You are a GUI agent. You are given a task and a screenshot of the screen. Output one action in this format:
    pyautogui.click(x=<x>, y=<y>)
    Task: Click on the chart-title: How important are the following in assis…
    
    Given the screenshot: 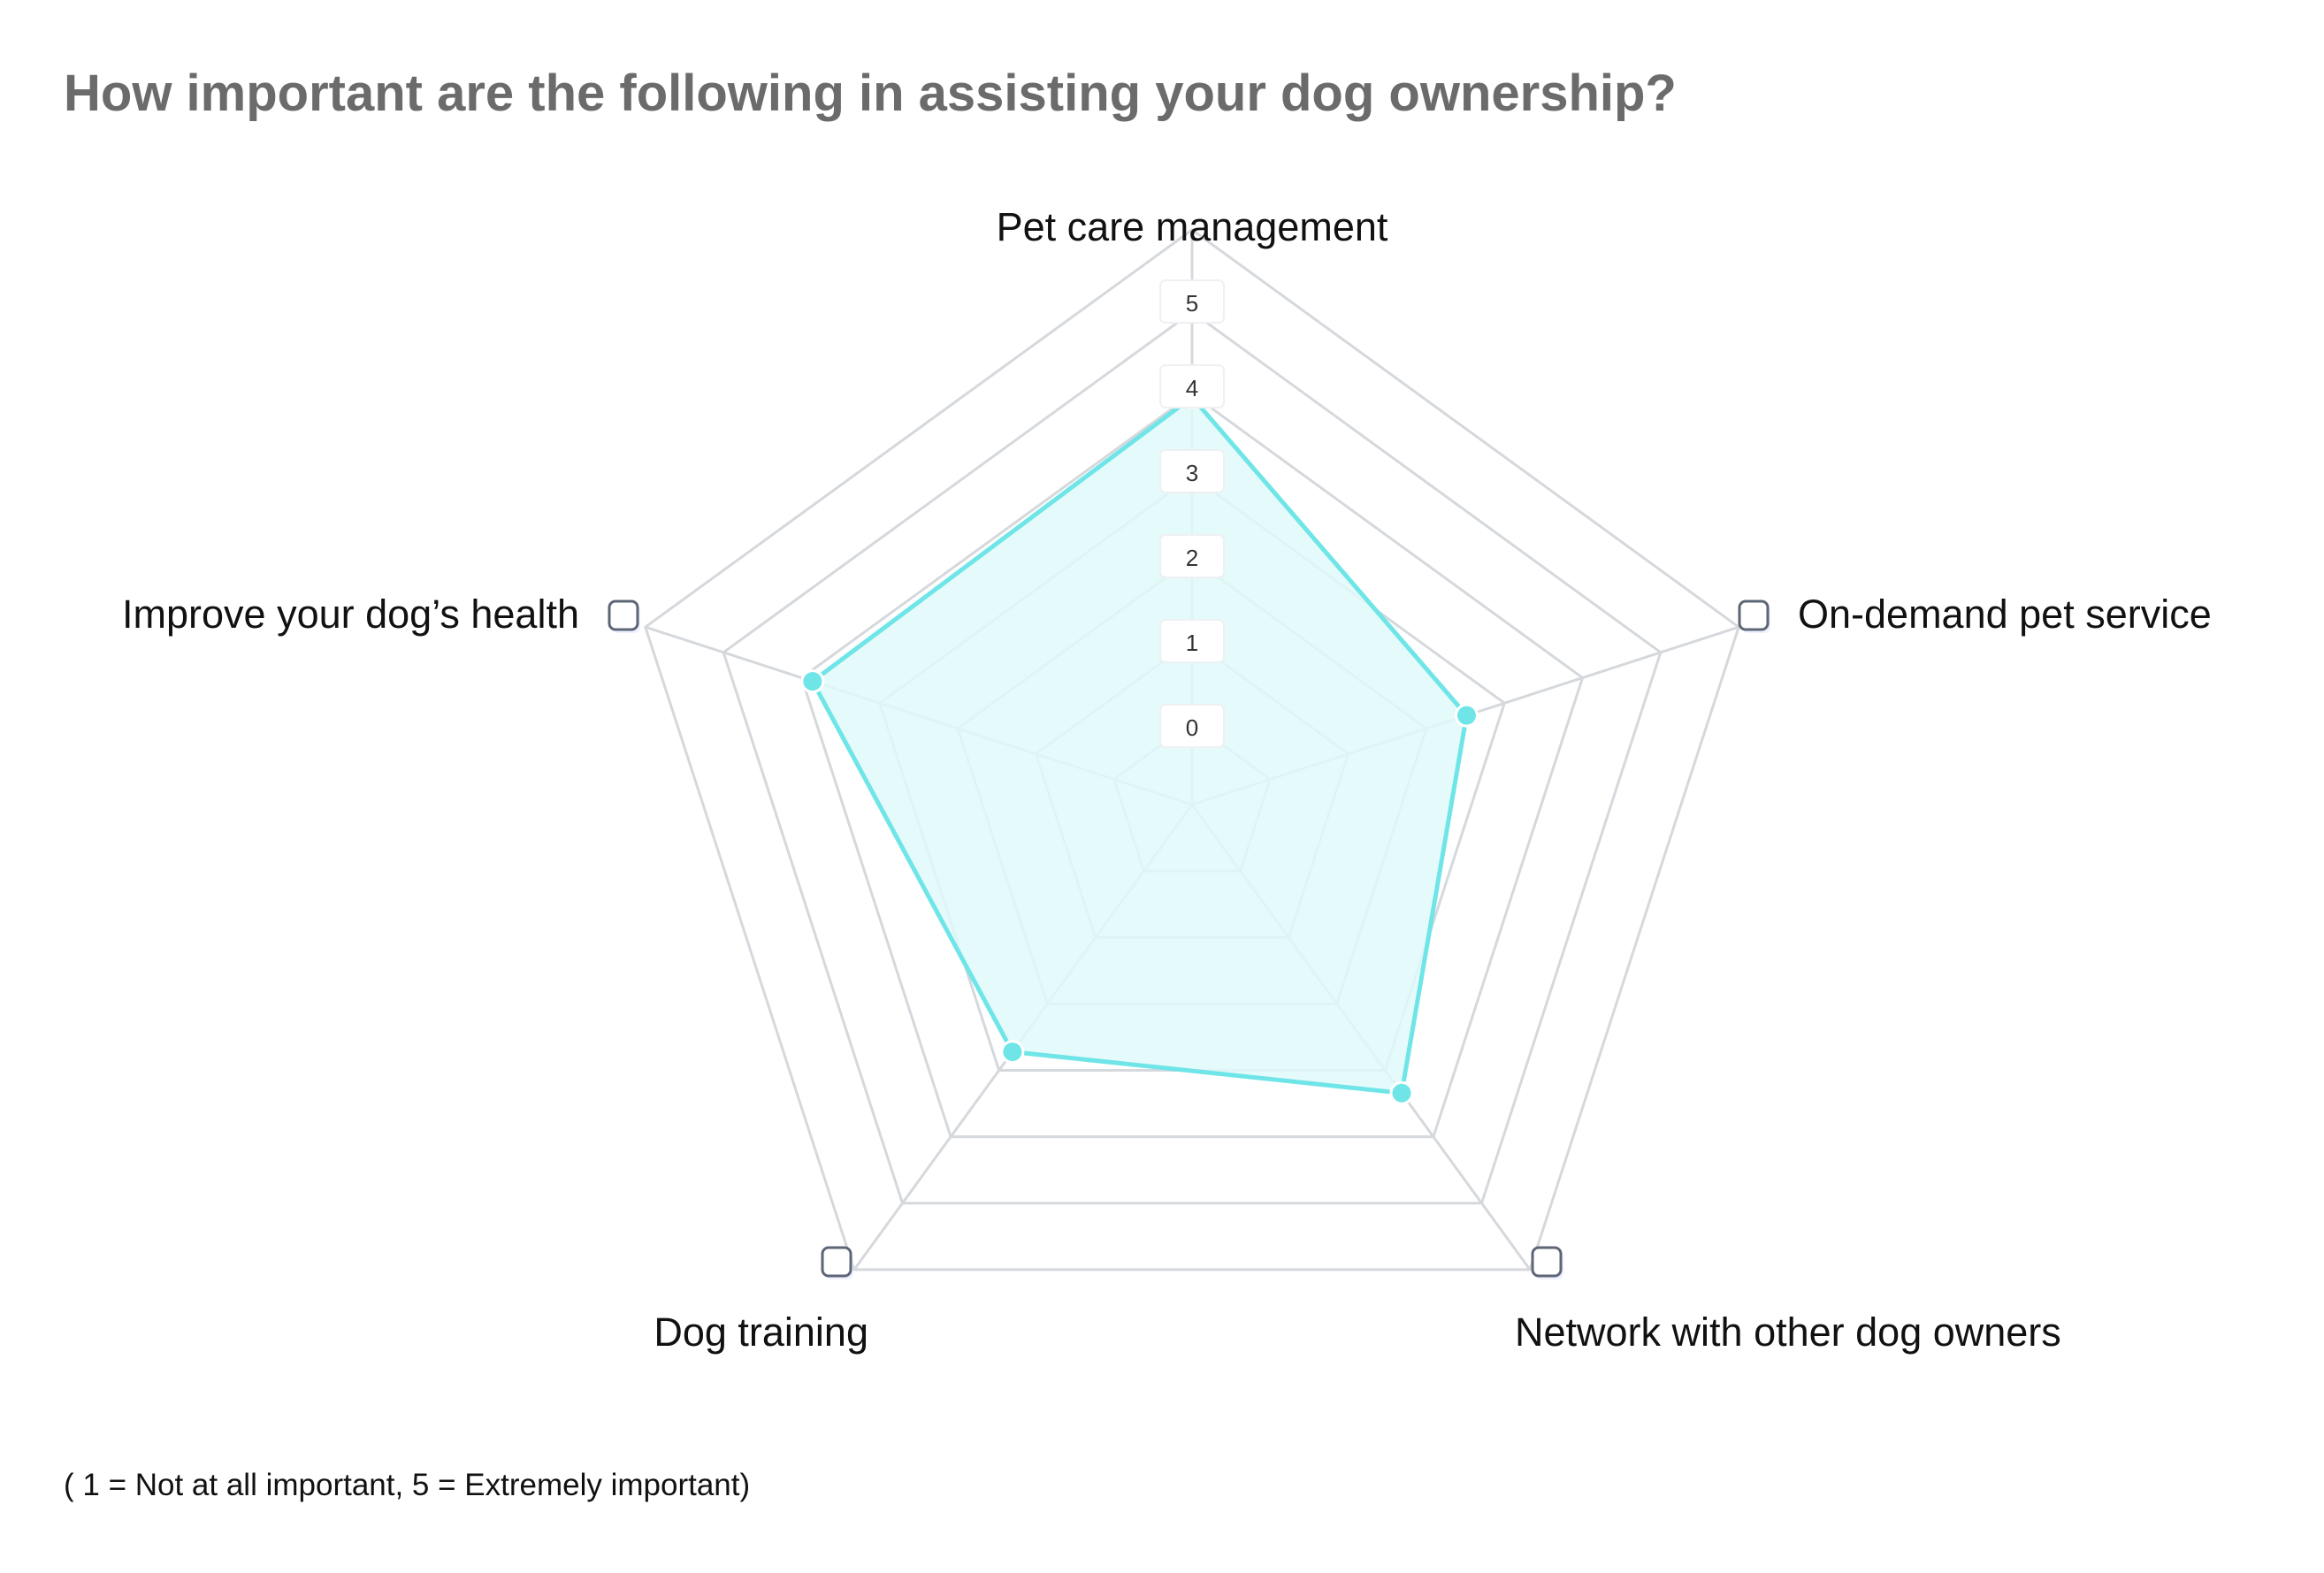 What is the action you would take?
    pyautogui.click(x=870, y=93)
    